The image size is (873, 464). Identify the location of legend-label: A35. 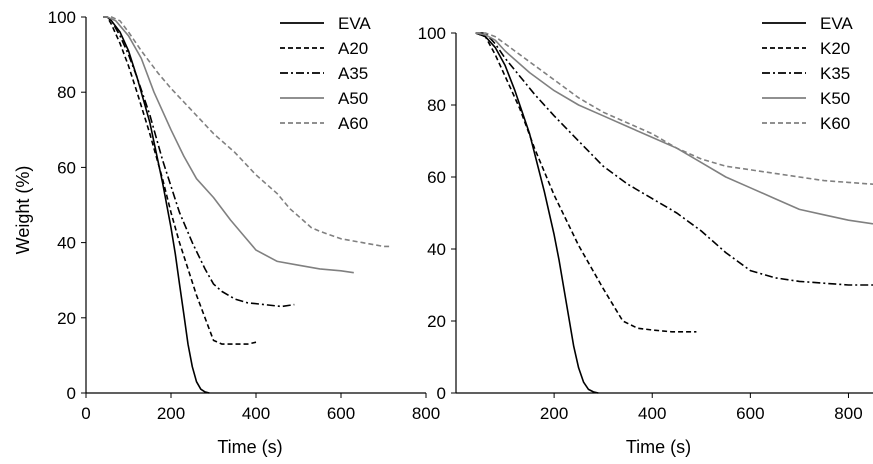
(353, 73).